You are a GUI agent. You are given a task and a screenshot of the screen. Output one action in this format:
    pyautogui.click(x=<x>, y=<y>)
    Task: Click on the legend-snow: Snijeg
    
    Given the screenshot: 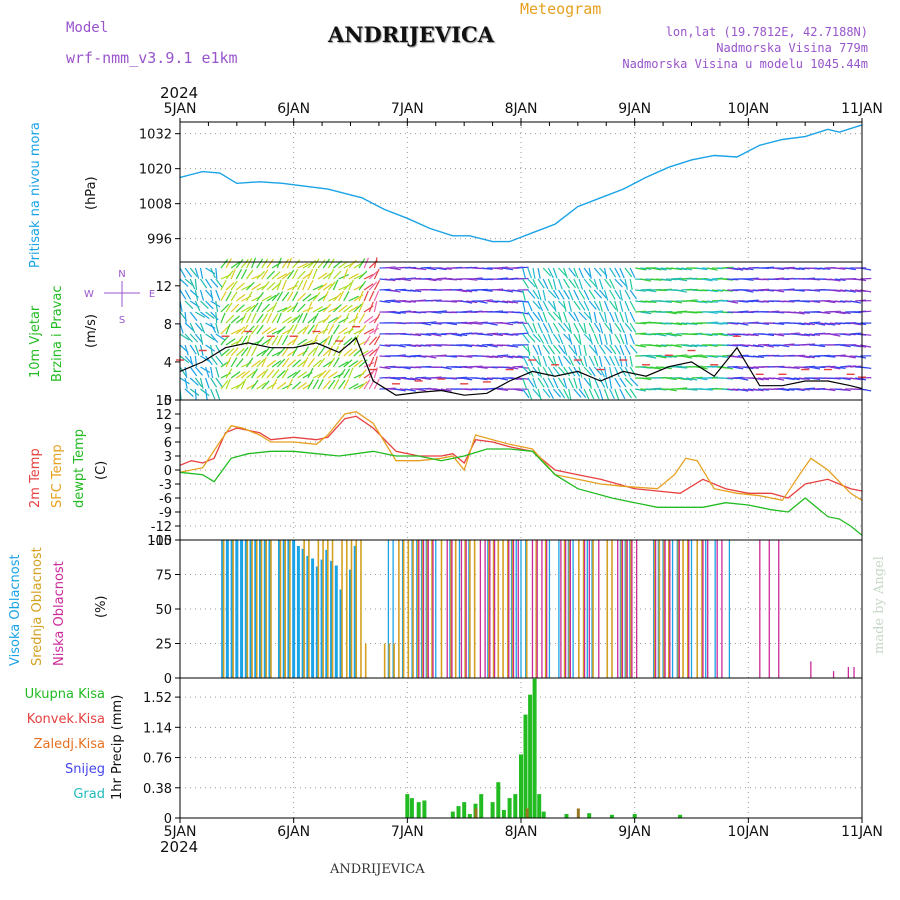 What is the action you would take?
    pyautogui.click(x=85, y=769)
    